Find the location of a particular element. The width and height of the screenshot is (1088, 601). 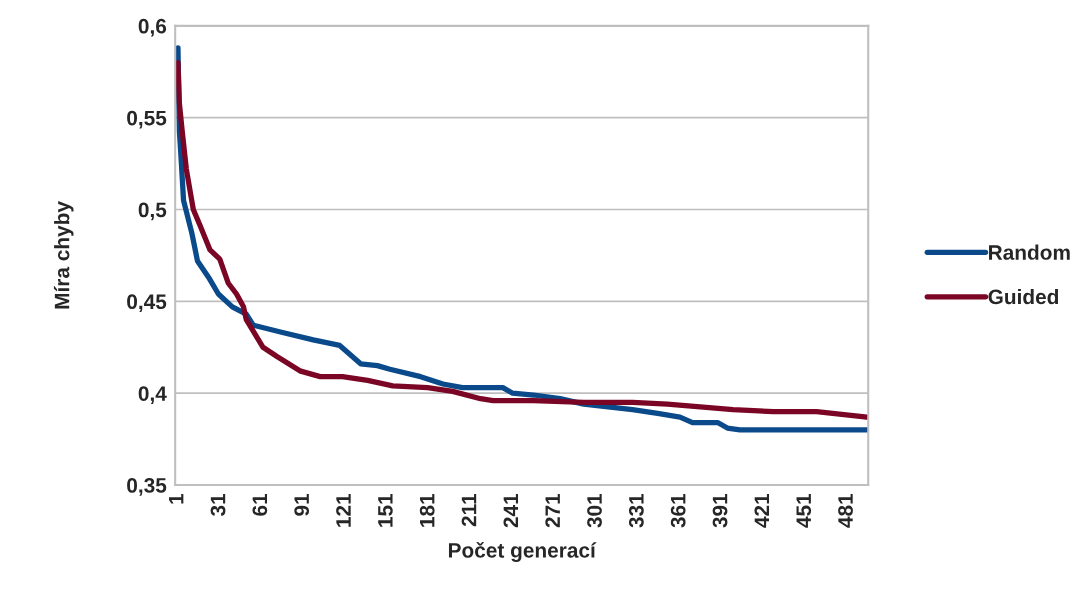

y-tick-label: 0,4 is located at coordinates (152, 395).